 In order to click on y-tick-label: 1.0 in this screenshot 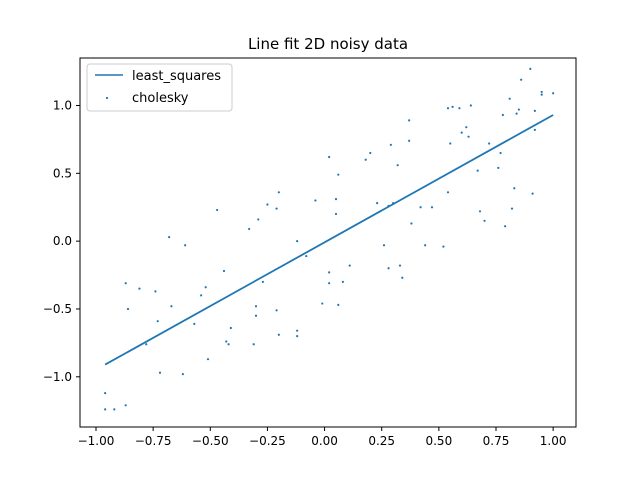, I will do `click(62, 105)`.